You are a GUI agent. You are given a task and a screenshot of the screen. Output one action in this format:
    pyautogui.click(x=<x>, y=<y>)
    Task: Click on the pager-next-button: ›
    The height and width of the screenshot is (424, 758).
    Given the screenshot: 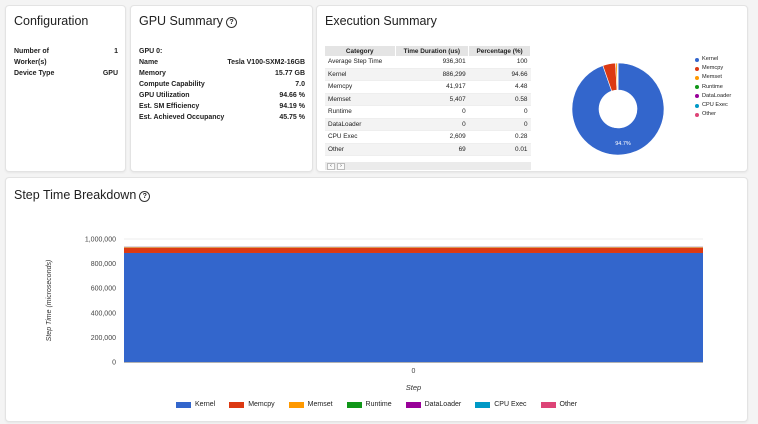 What is the action you would take?
    pyautogui.click(x=341, y=166)
    